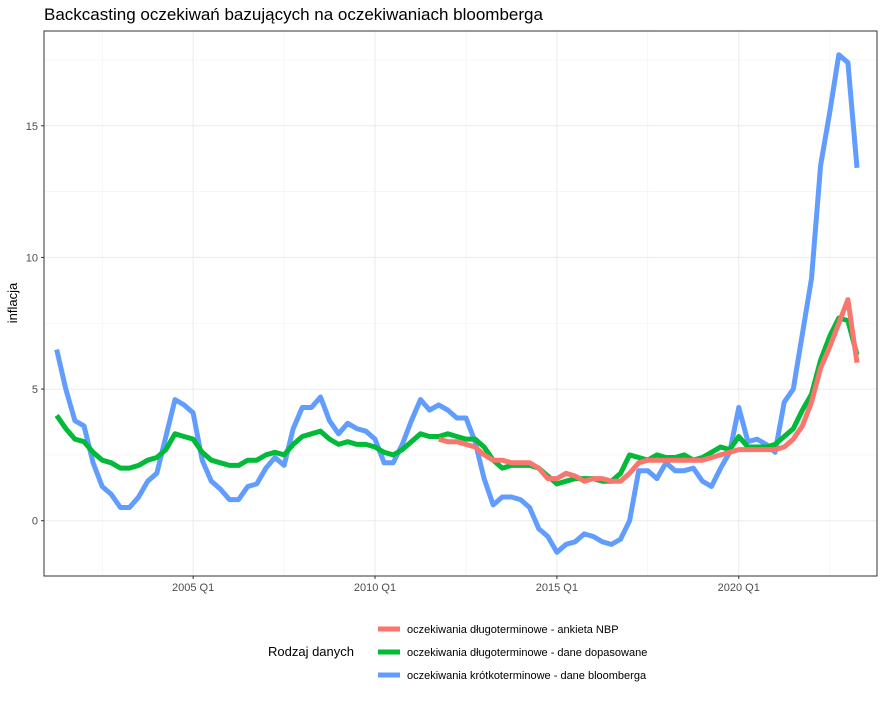 The image size is (889, 701). What do you see at coordinates (193, 588) in the screenshot?
I see `x-tick-label: 2005 Q1` at bounding box center [193, 588].